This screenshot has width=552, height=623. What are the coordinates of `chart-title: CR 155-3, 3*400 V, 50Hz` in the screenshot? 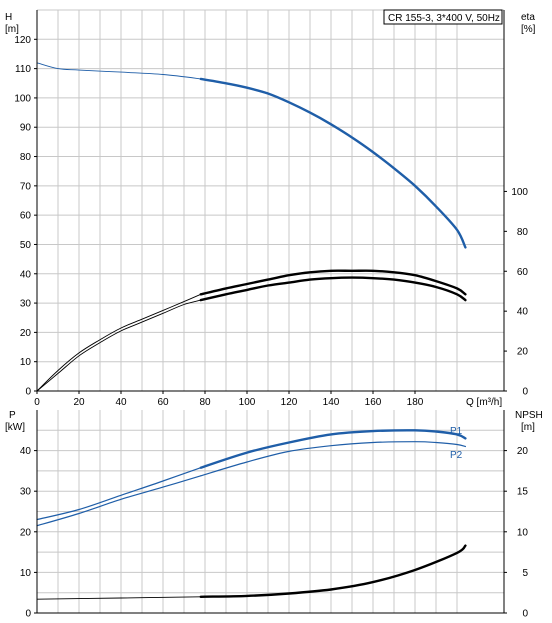 It's located at (444, 18).